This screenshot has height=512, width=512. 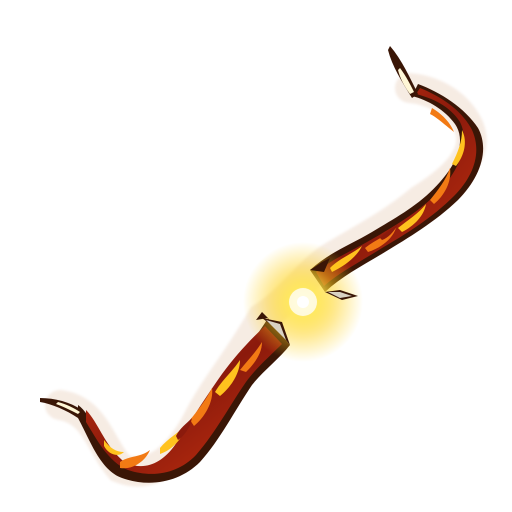 I want to click on bow-grip-glow, so click(x=303, y=302).